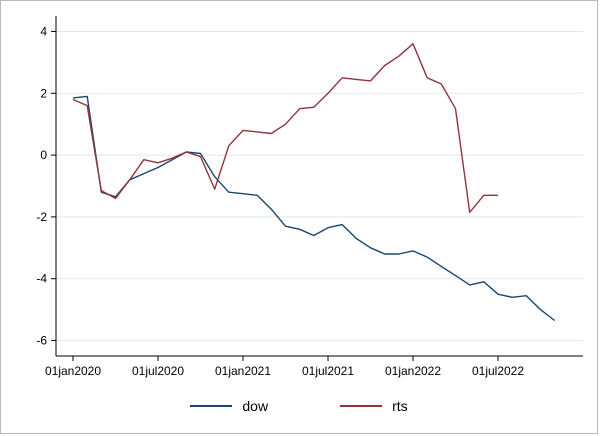  What do you see at coordinates (43, 155) in the screenshot?
I see `y-tick-label: 0` at bounding box center [43, 155].